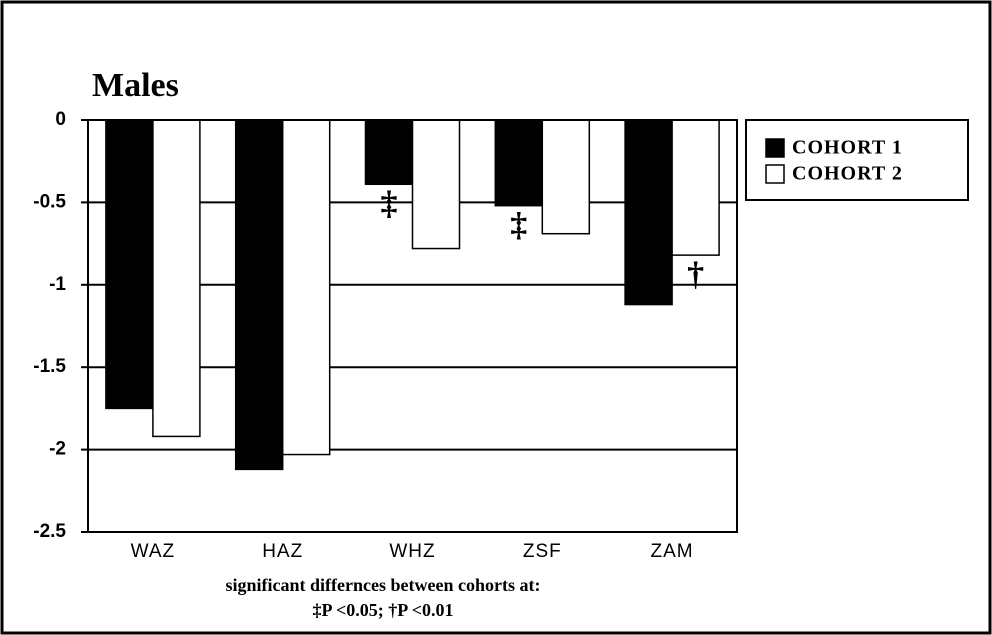 The width and height of the screenshot is (992, 635). Describe the element at coordinates (857, 160) in the screenshot. I see `legend` at that location.